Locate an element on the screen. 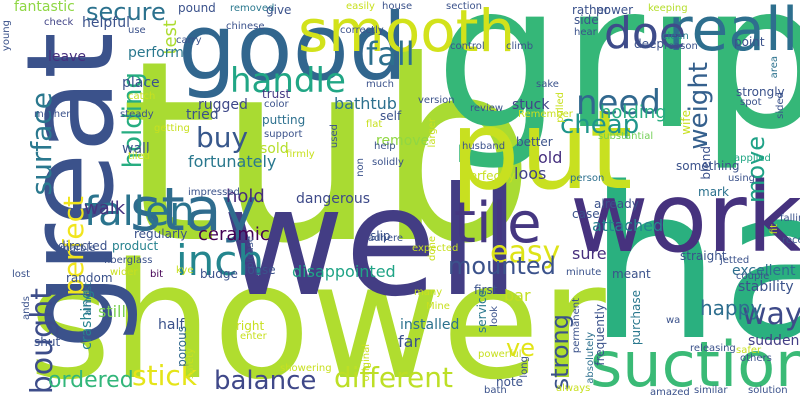 The image size is (800, 400). cloud-word: already is located at coordinates (616, 204).